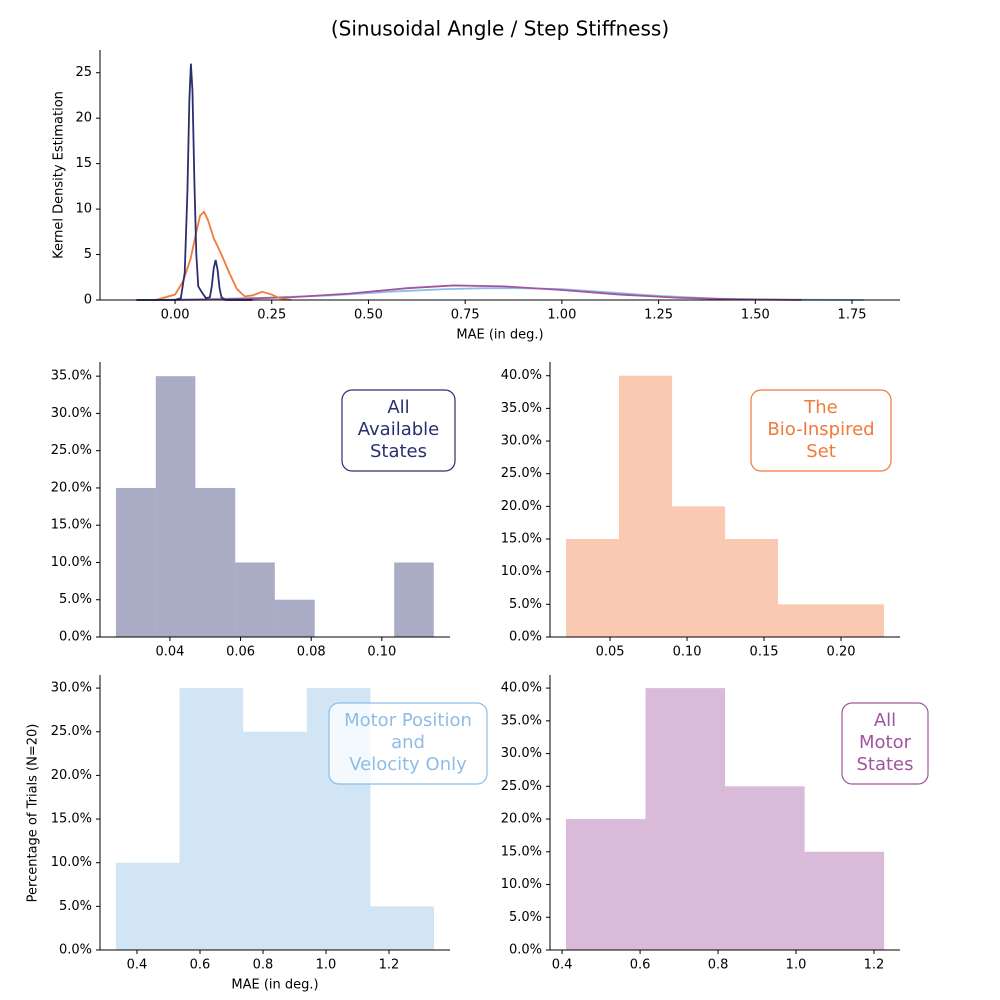 Image resolution: width=1000 pixels, height=1000 pixels. Describe the element at coordinates (175, 315) in the screenshot. I see `x-tick-label: 0.00` at that location.